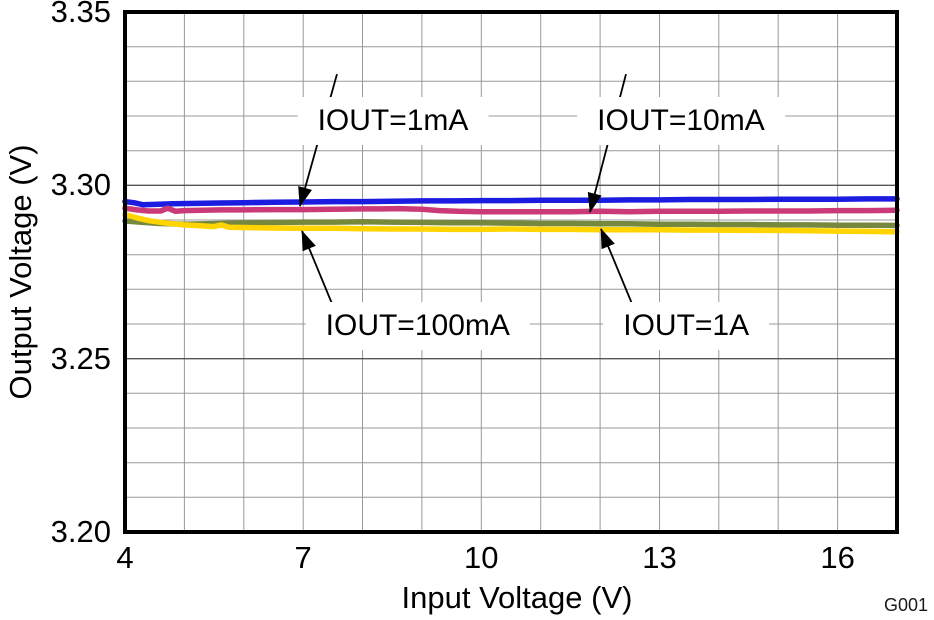  I want to click on x-axis-title: Input Voltage (V), so click(517, 597).